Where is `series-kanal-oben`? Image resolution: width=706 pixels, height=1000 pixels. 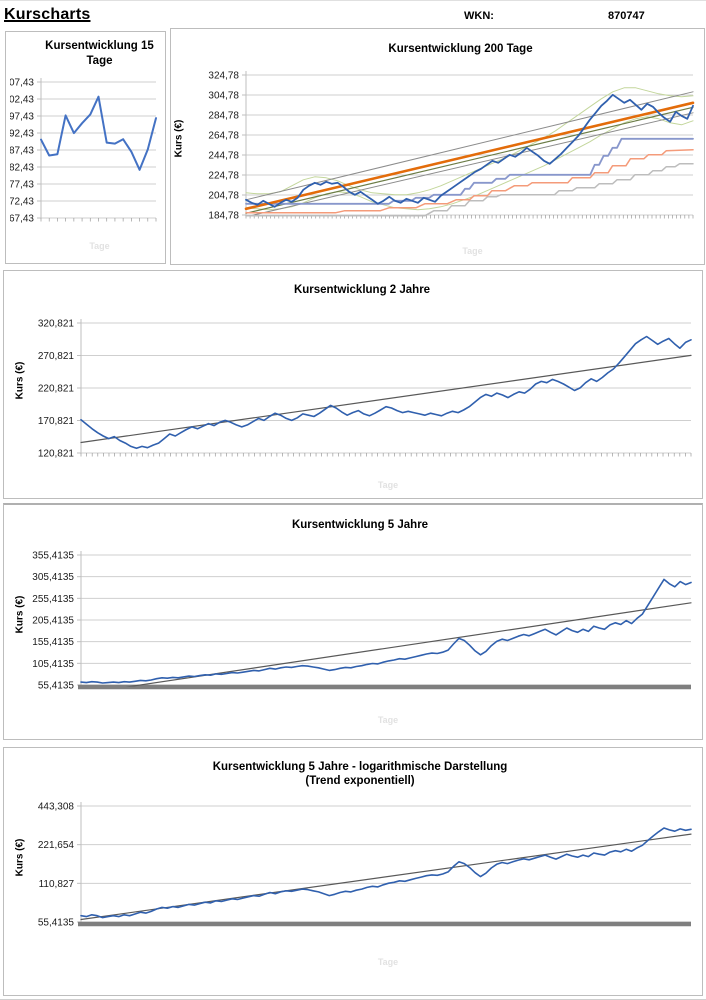 series-kanal-oben is located at coordinates (469, 146).